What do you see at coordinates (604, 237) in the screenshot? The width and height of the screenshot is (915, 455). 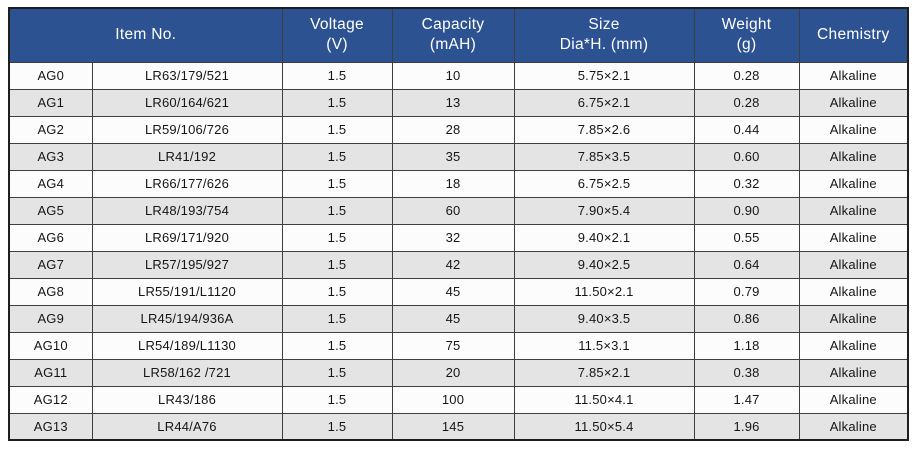 I see `cell-size-mm: 9.40×2.1` at bounding box center [604, 237].